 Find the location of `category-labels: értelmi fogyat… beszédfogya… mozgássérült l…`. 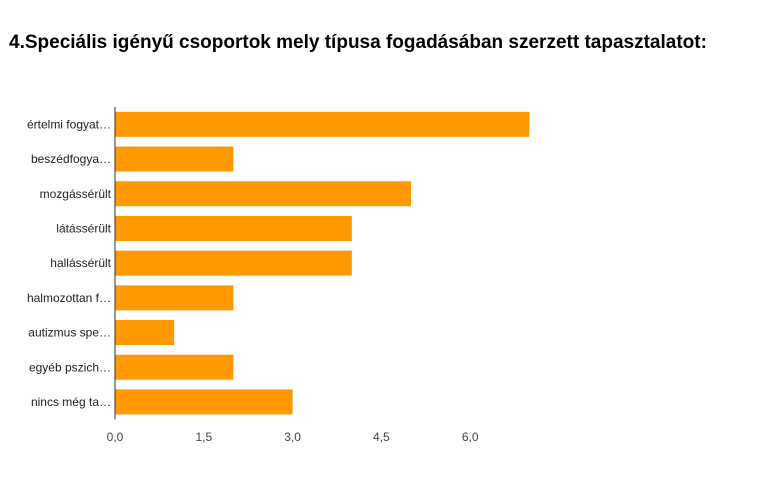

category-labels: értelmi fogyat… beszédfogya… mozgássérült l… is located at coordinates (69, 263).